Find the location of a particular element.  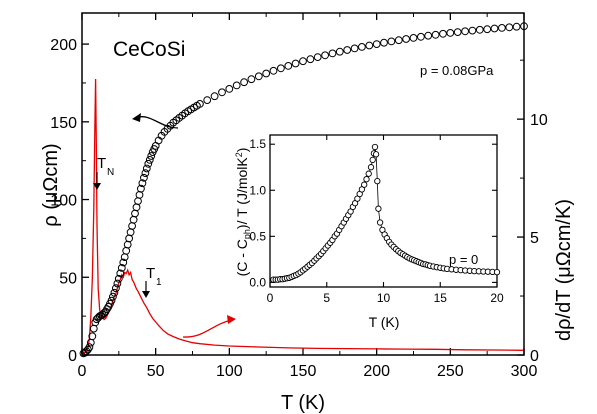

inset-y-tick-label: 1.0 is located at coordinates (257, 190).